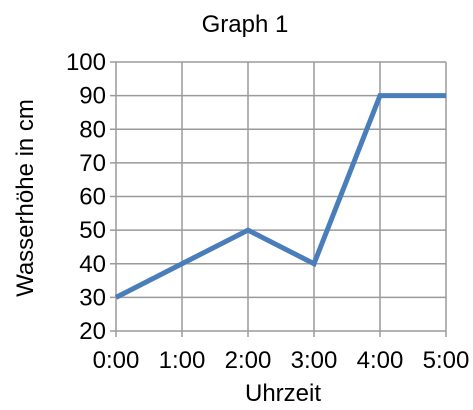 This screenshot has width=473, height=410. Describe the element at coordinates (245, 24) in the screenshot. I see `chart-title: Graph 1` at that location.